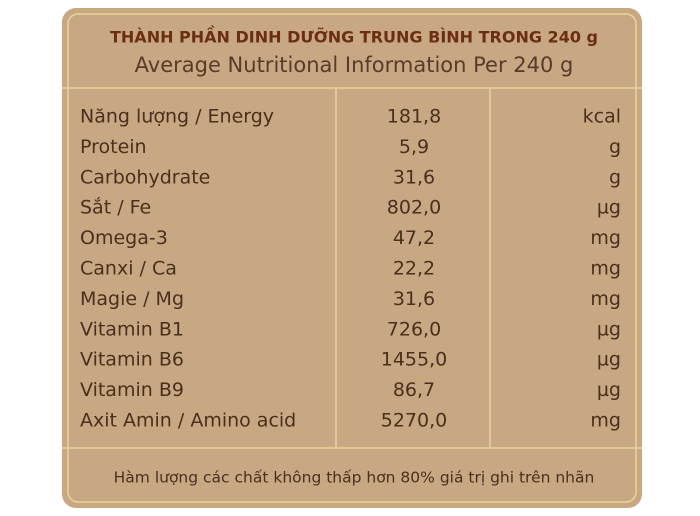  Describe the element at coordinates (188, 421) in the screenshot. I see `nutrient-name: Axit Amin / Amino acid` at that location.